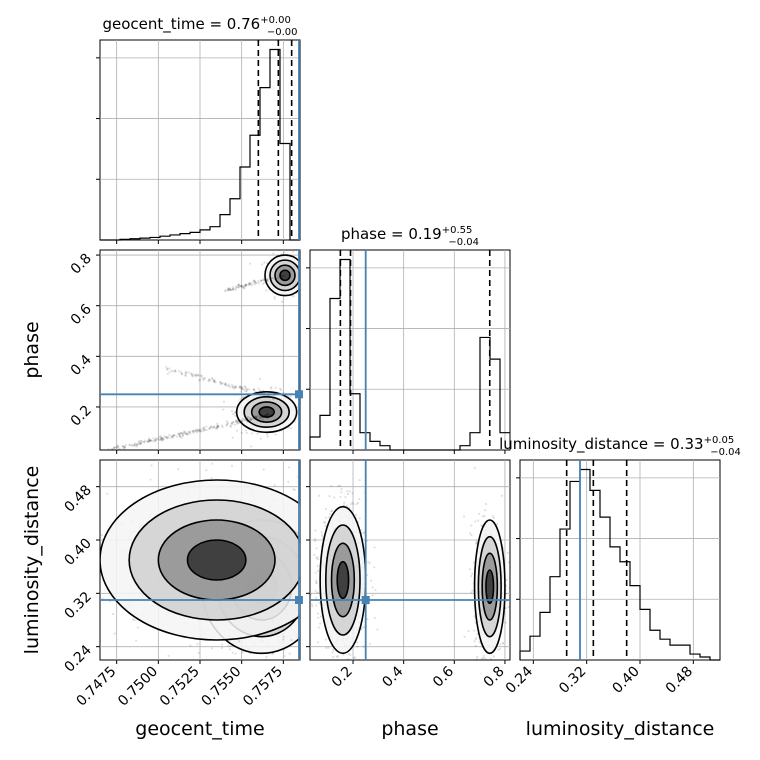 This screenshot has height=760, width=760. I want to click on hist-luminosity_distance-step, so click(619, 564).